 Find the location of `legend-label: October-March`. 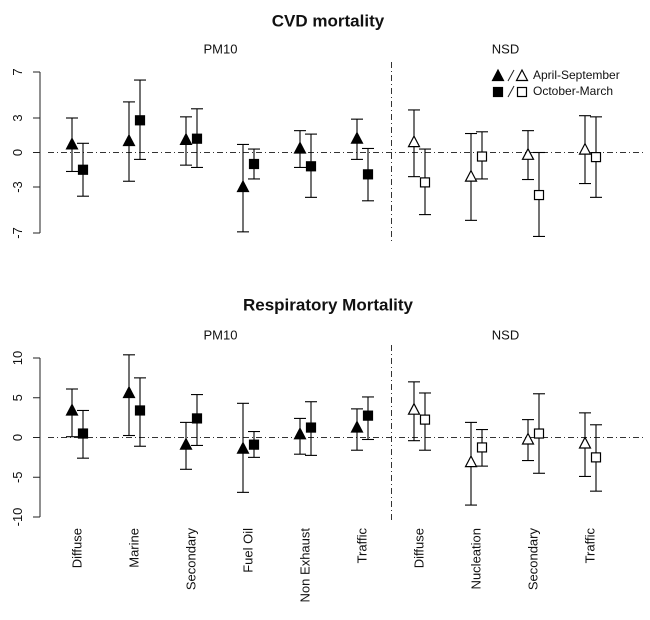

legend-label: October-March is located at coordinates (573, 91).